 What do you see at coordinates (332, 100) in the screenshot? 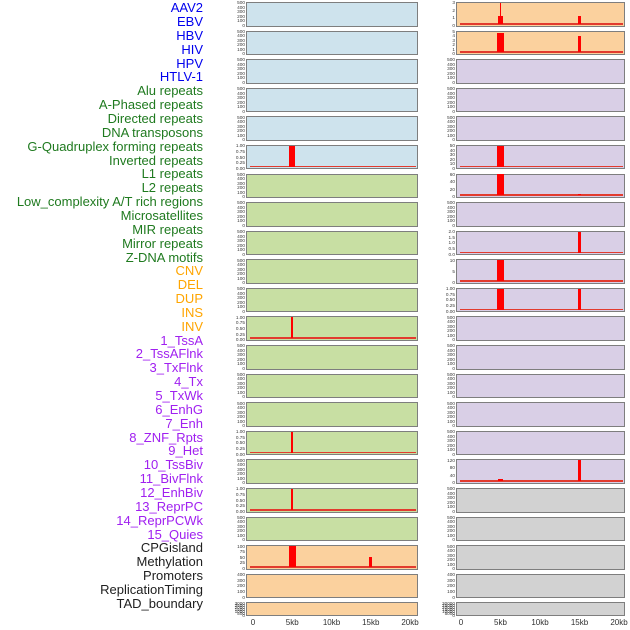
I see `track-panel-hiv` at bounding box center [332, 100].